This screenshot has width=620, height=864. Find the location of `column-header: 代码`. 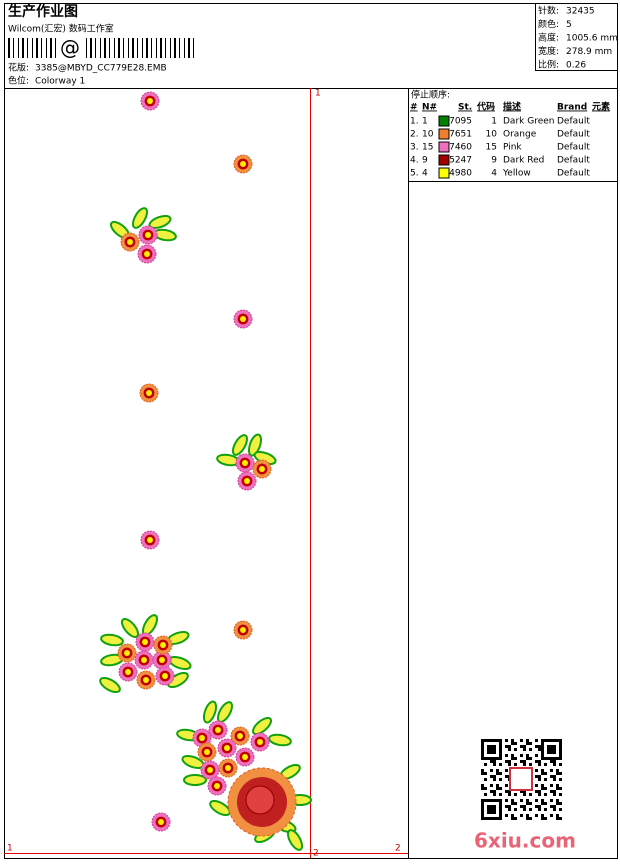

column-header: 代码 is located at coordinates (485, 107).